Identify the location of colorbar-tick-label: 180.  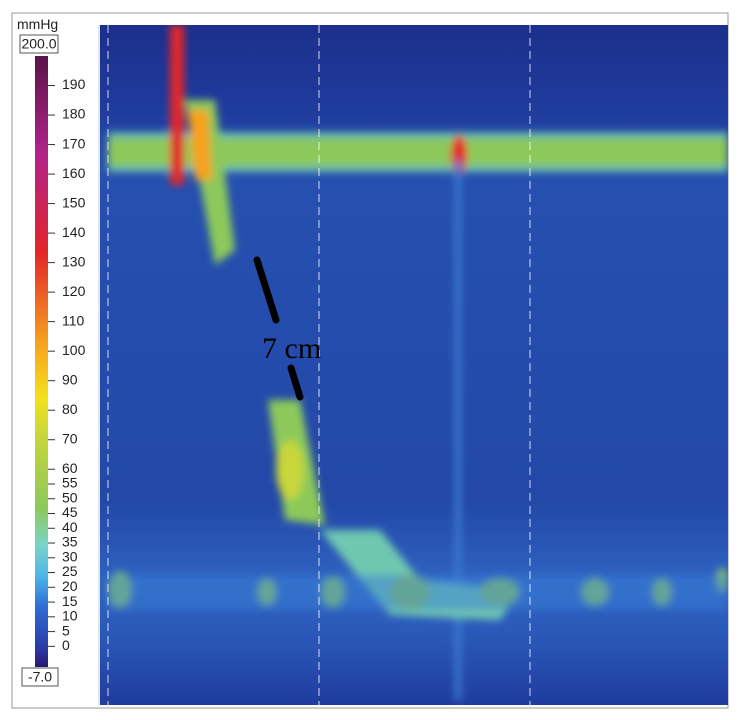
(74, 114).